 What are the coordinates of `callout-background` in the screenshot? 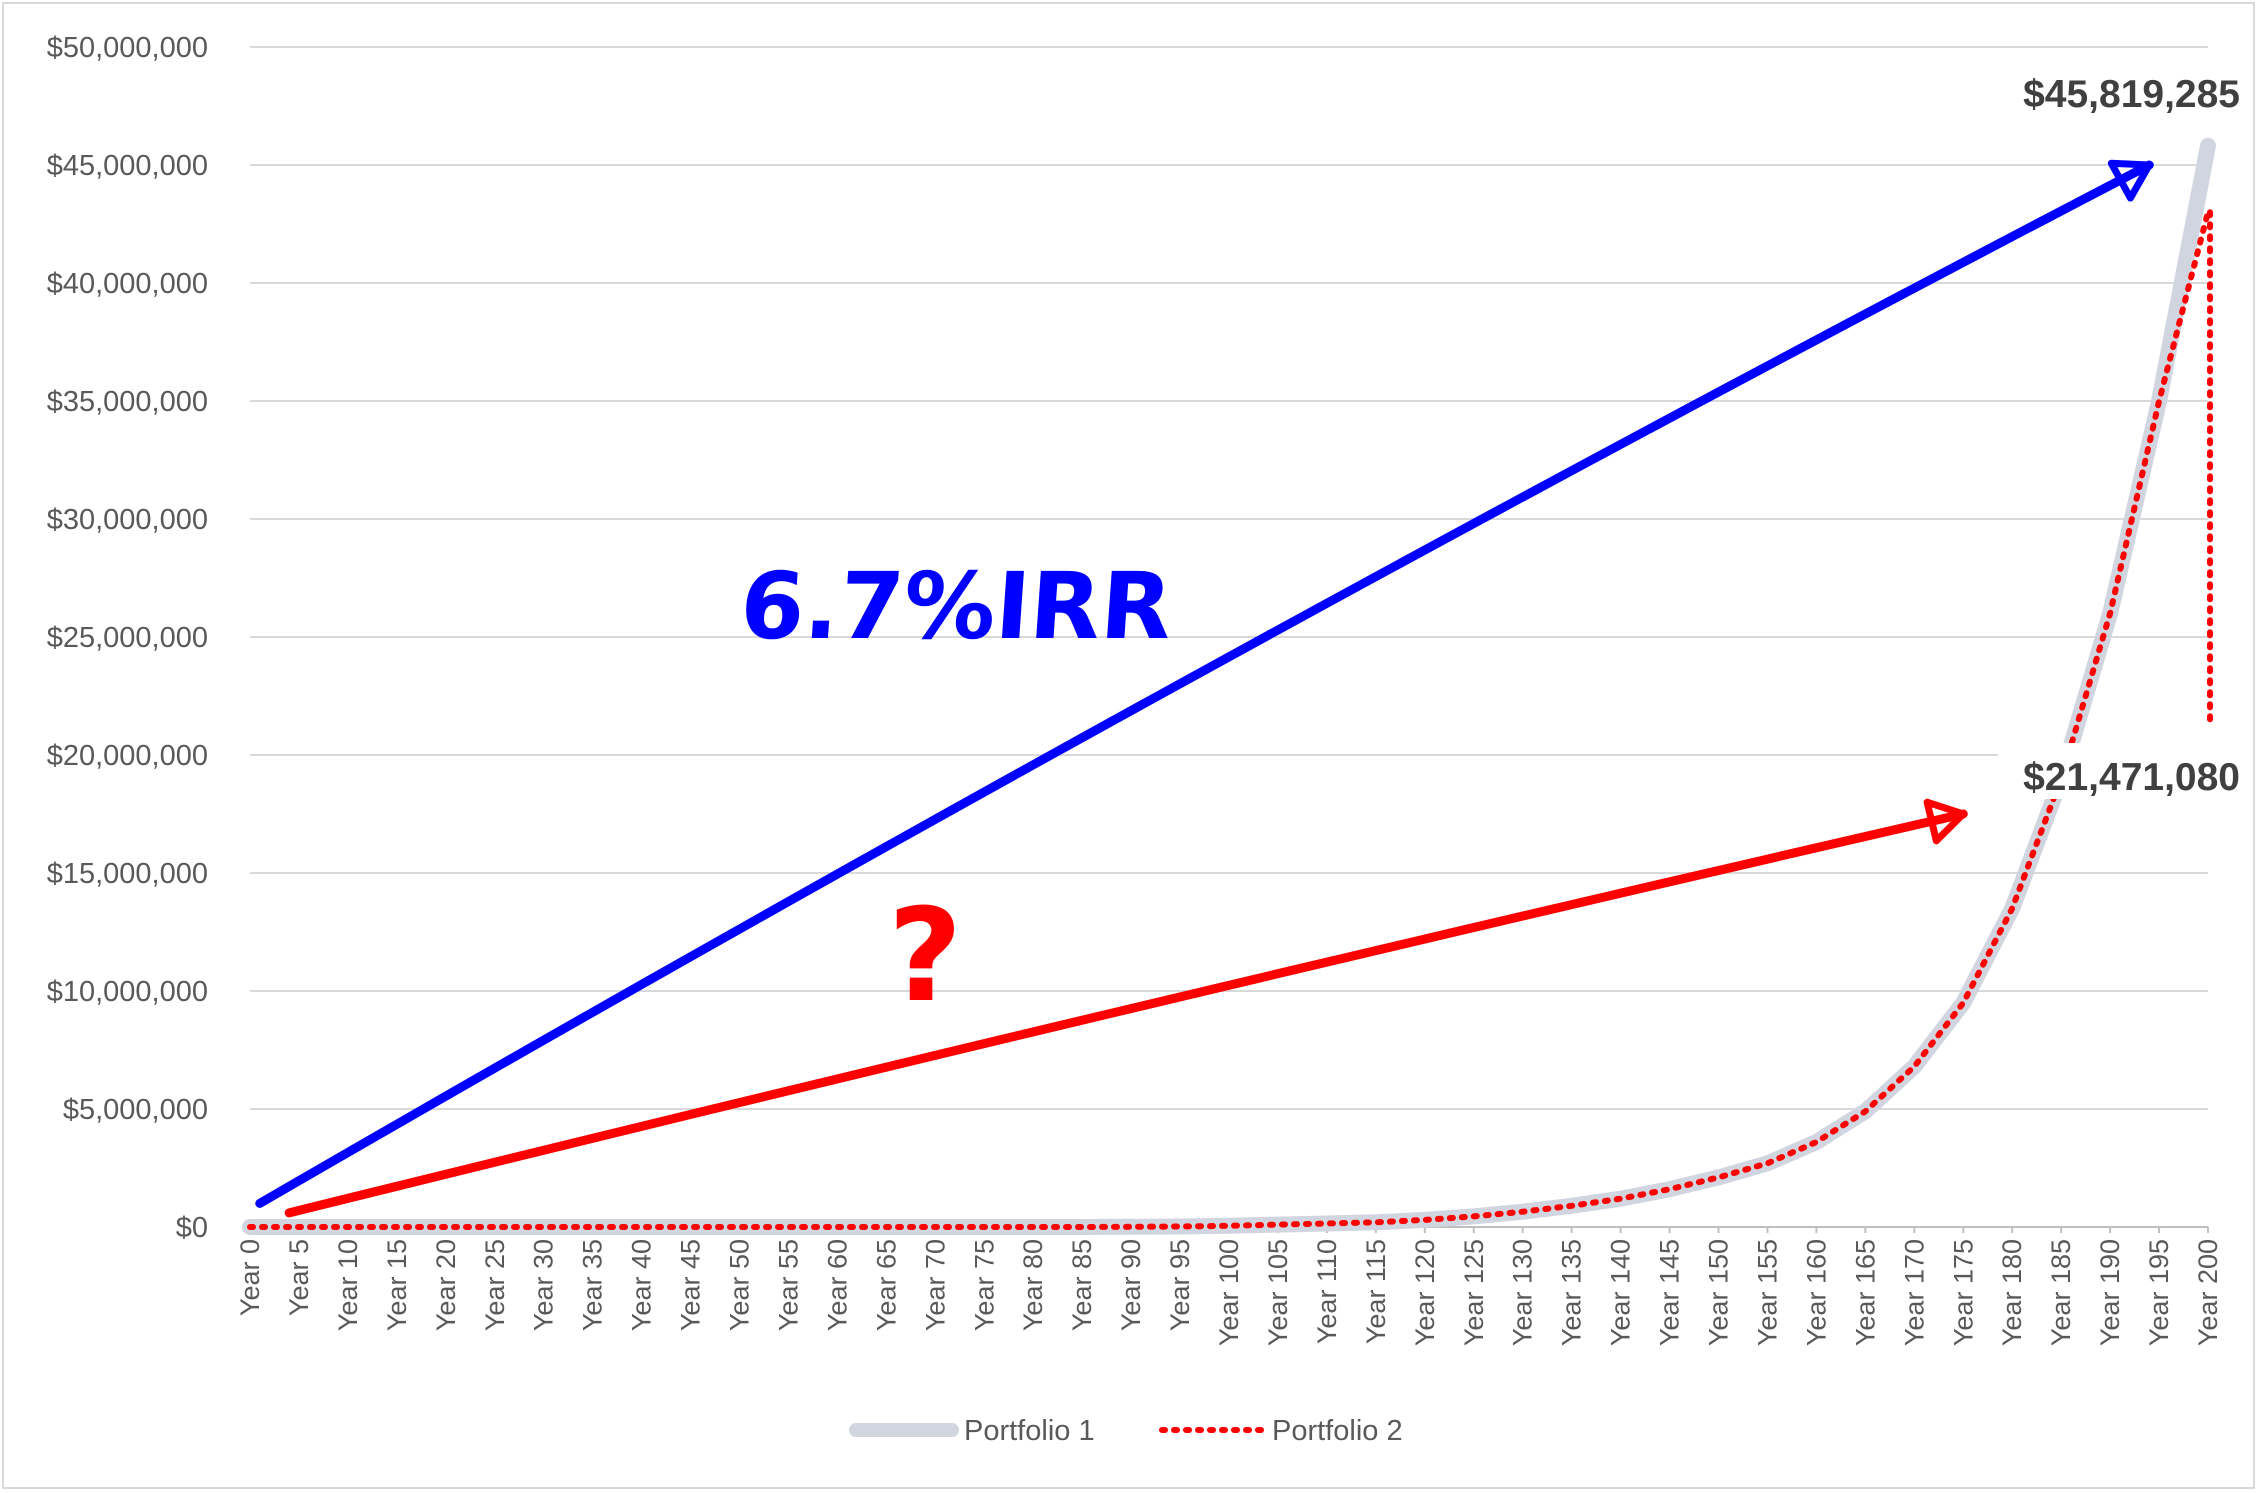 It's located at (2122, 771).